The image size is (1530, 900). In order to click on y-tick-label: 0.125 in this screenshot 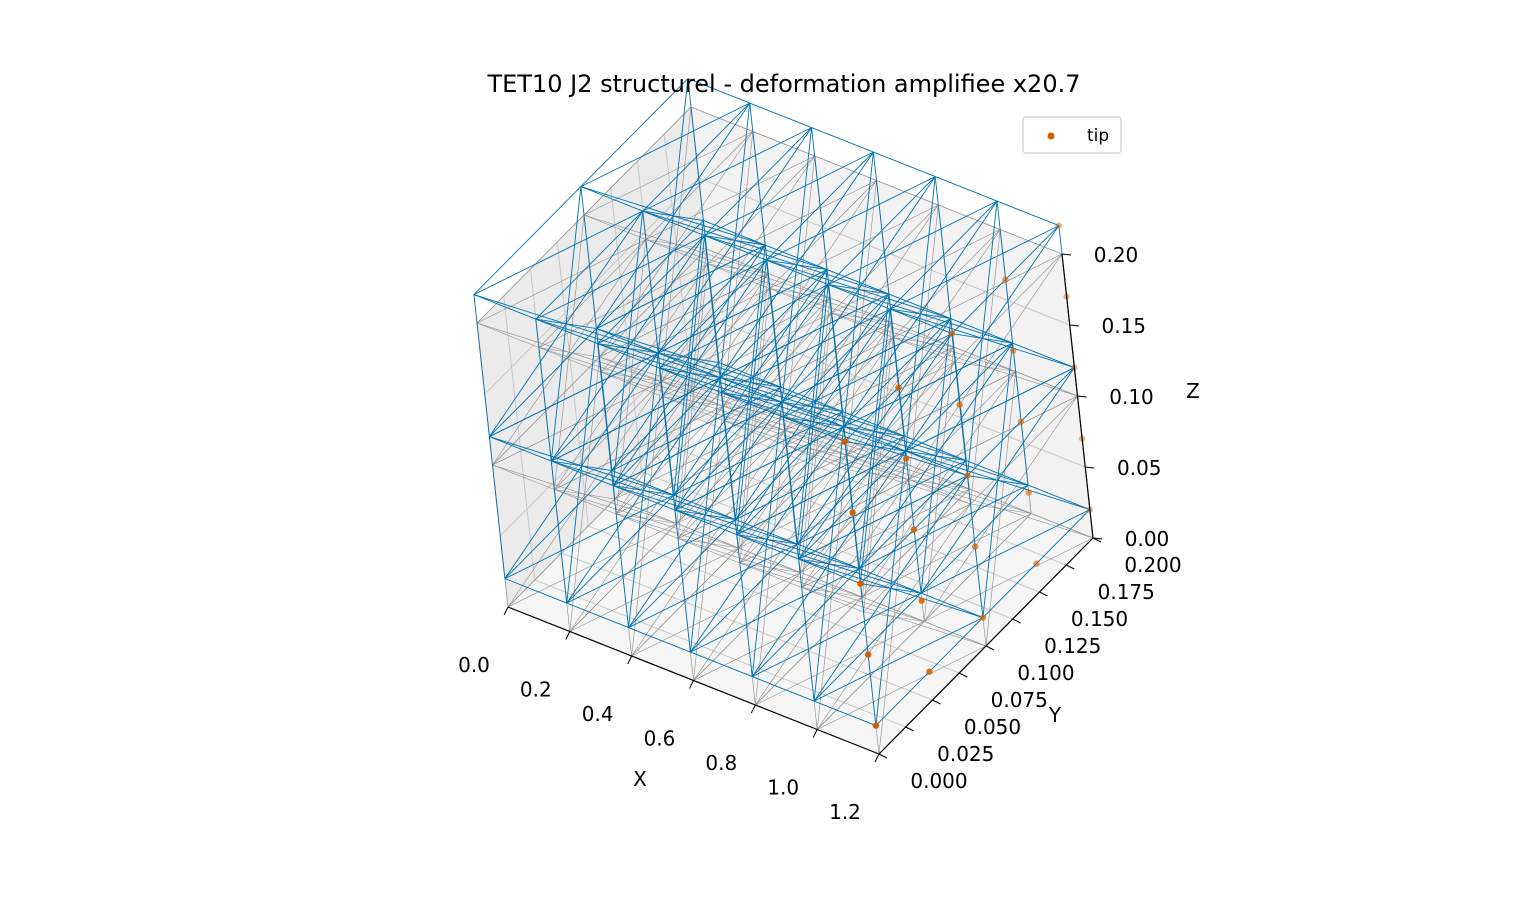, I will do `click(1072, 646)`.